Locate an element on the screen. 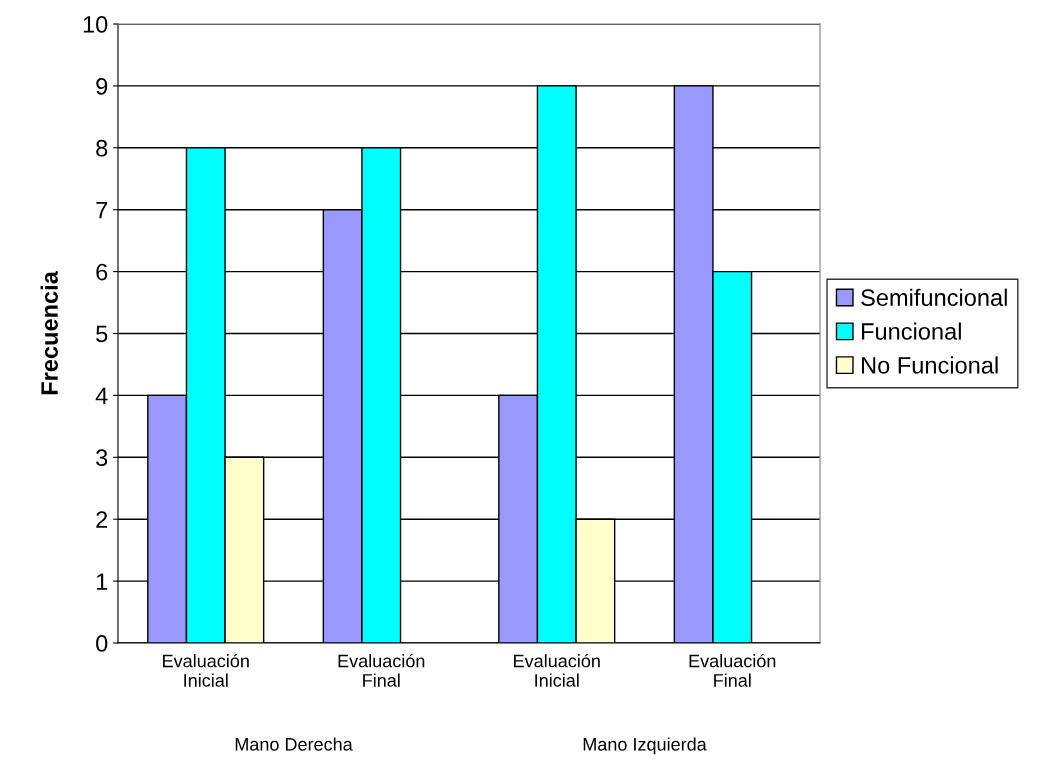 Image resolution: width=1057 pixels, height=767 pixels. legend-label: Semifuncional is located at coordinates (934, 297).